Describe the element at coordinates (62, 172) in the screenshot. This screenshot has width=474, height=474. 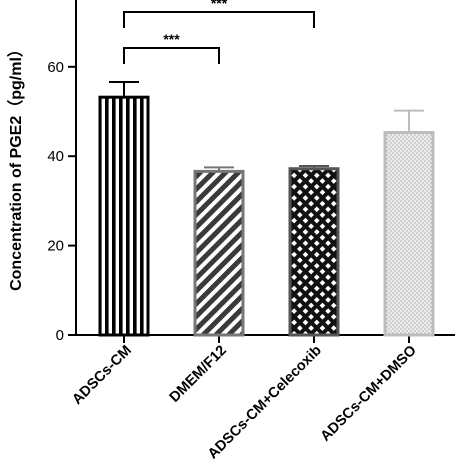
I see `y-axis: 0 20 40 60` at that location.